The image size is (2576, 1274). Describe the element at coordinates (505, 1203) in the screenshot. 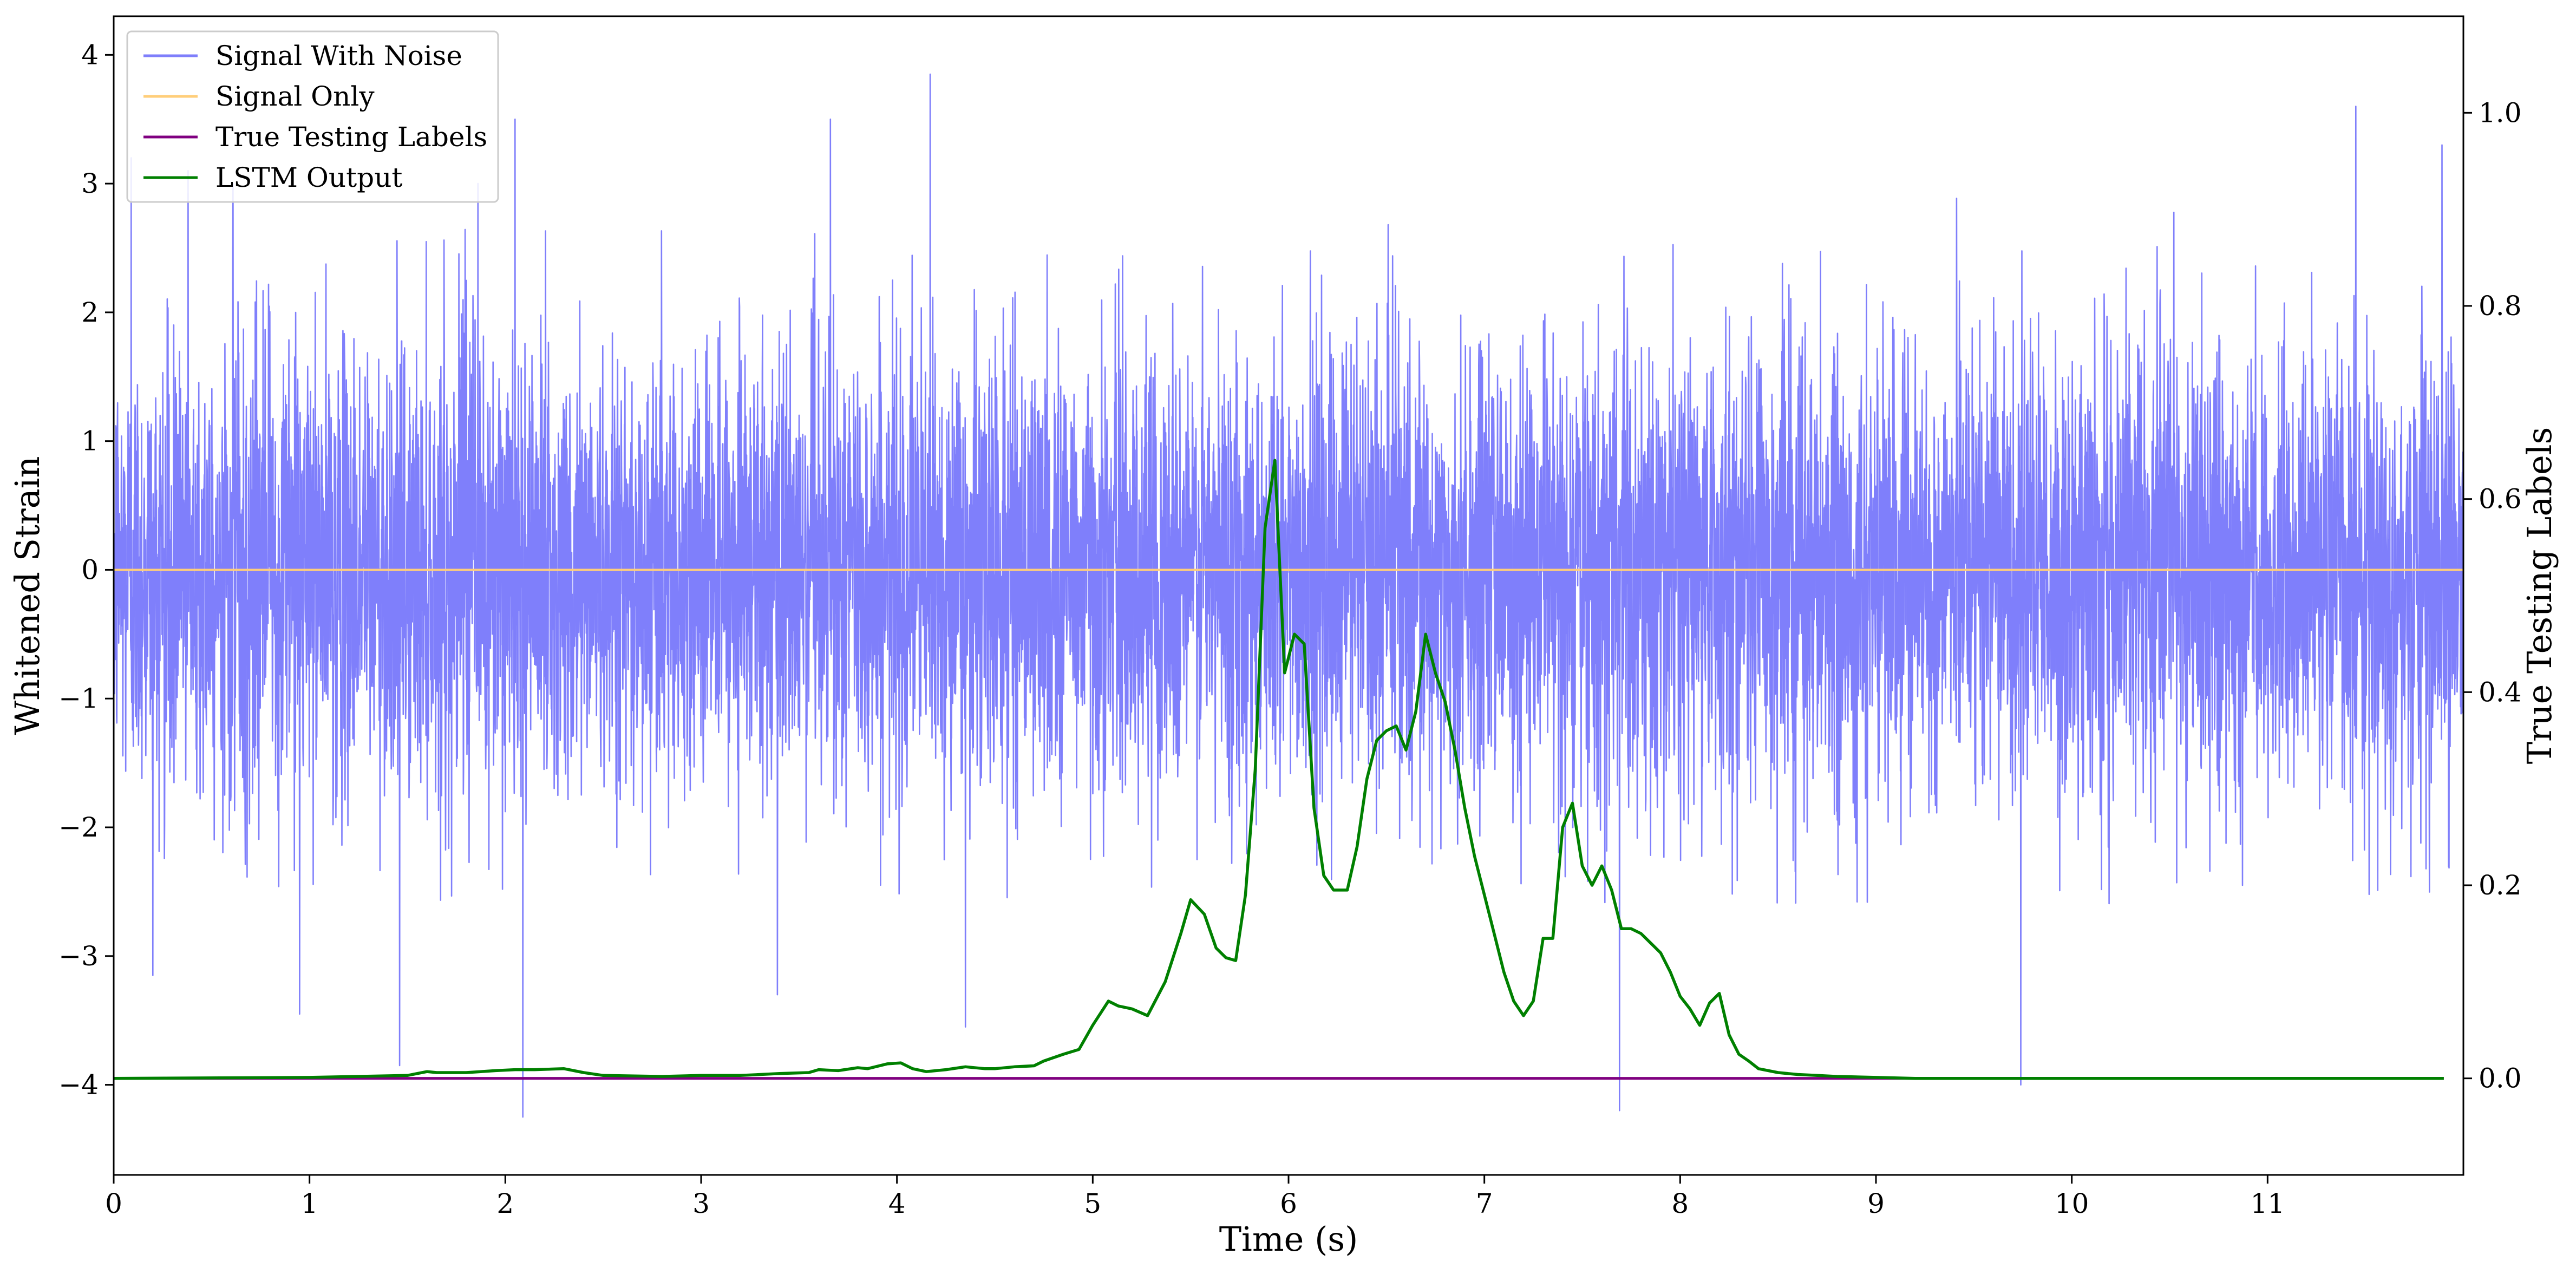

I see `x-tick-label: 2` at that location.